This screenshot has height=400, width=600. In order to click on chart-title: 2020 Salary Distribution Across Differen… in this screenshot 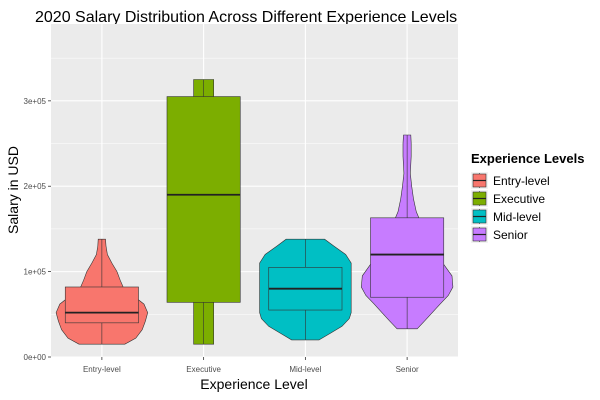, I will do `click(246, 17)`.